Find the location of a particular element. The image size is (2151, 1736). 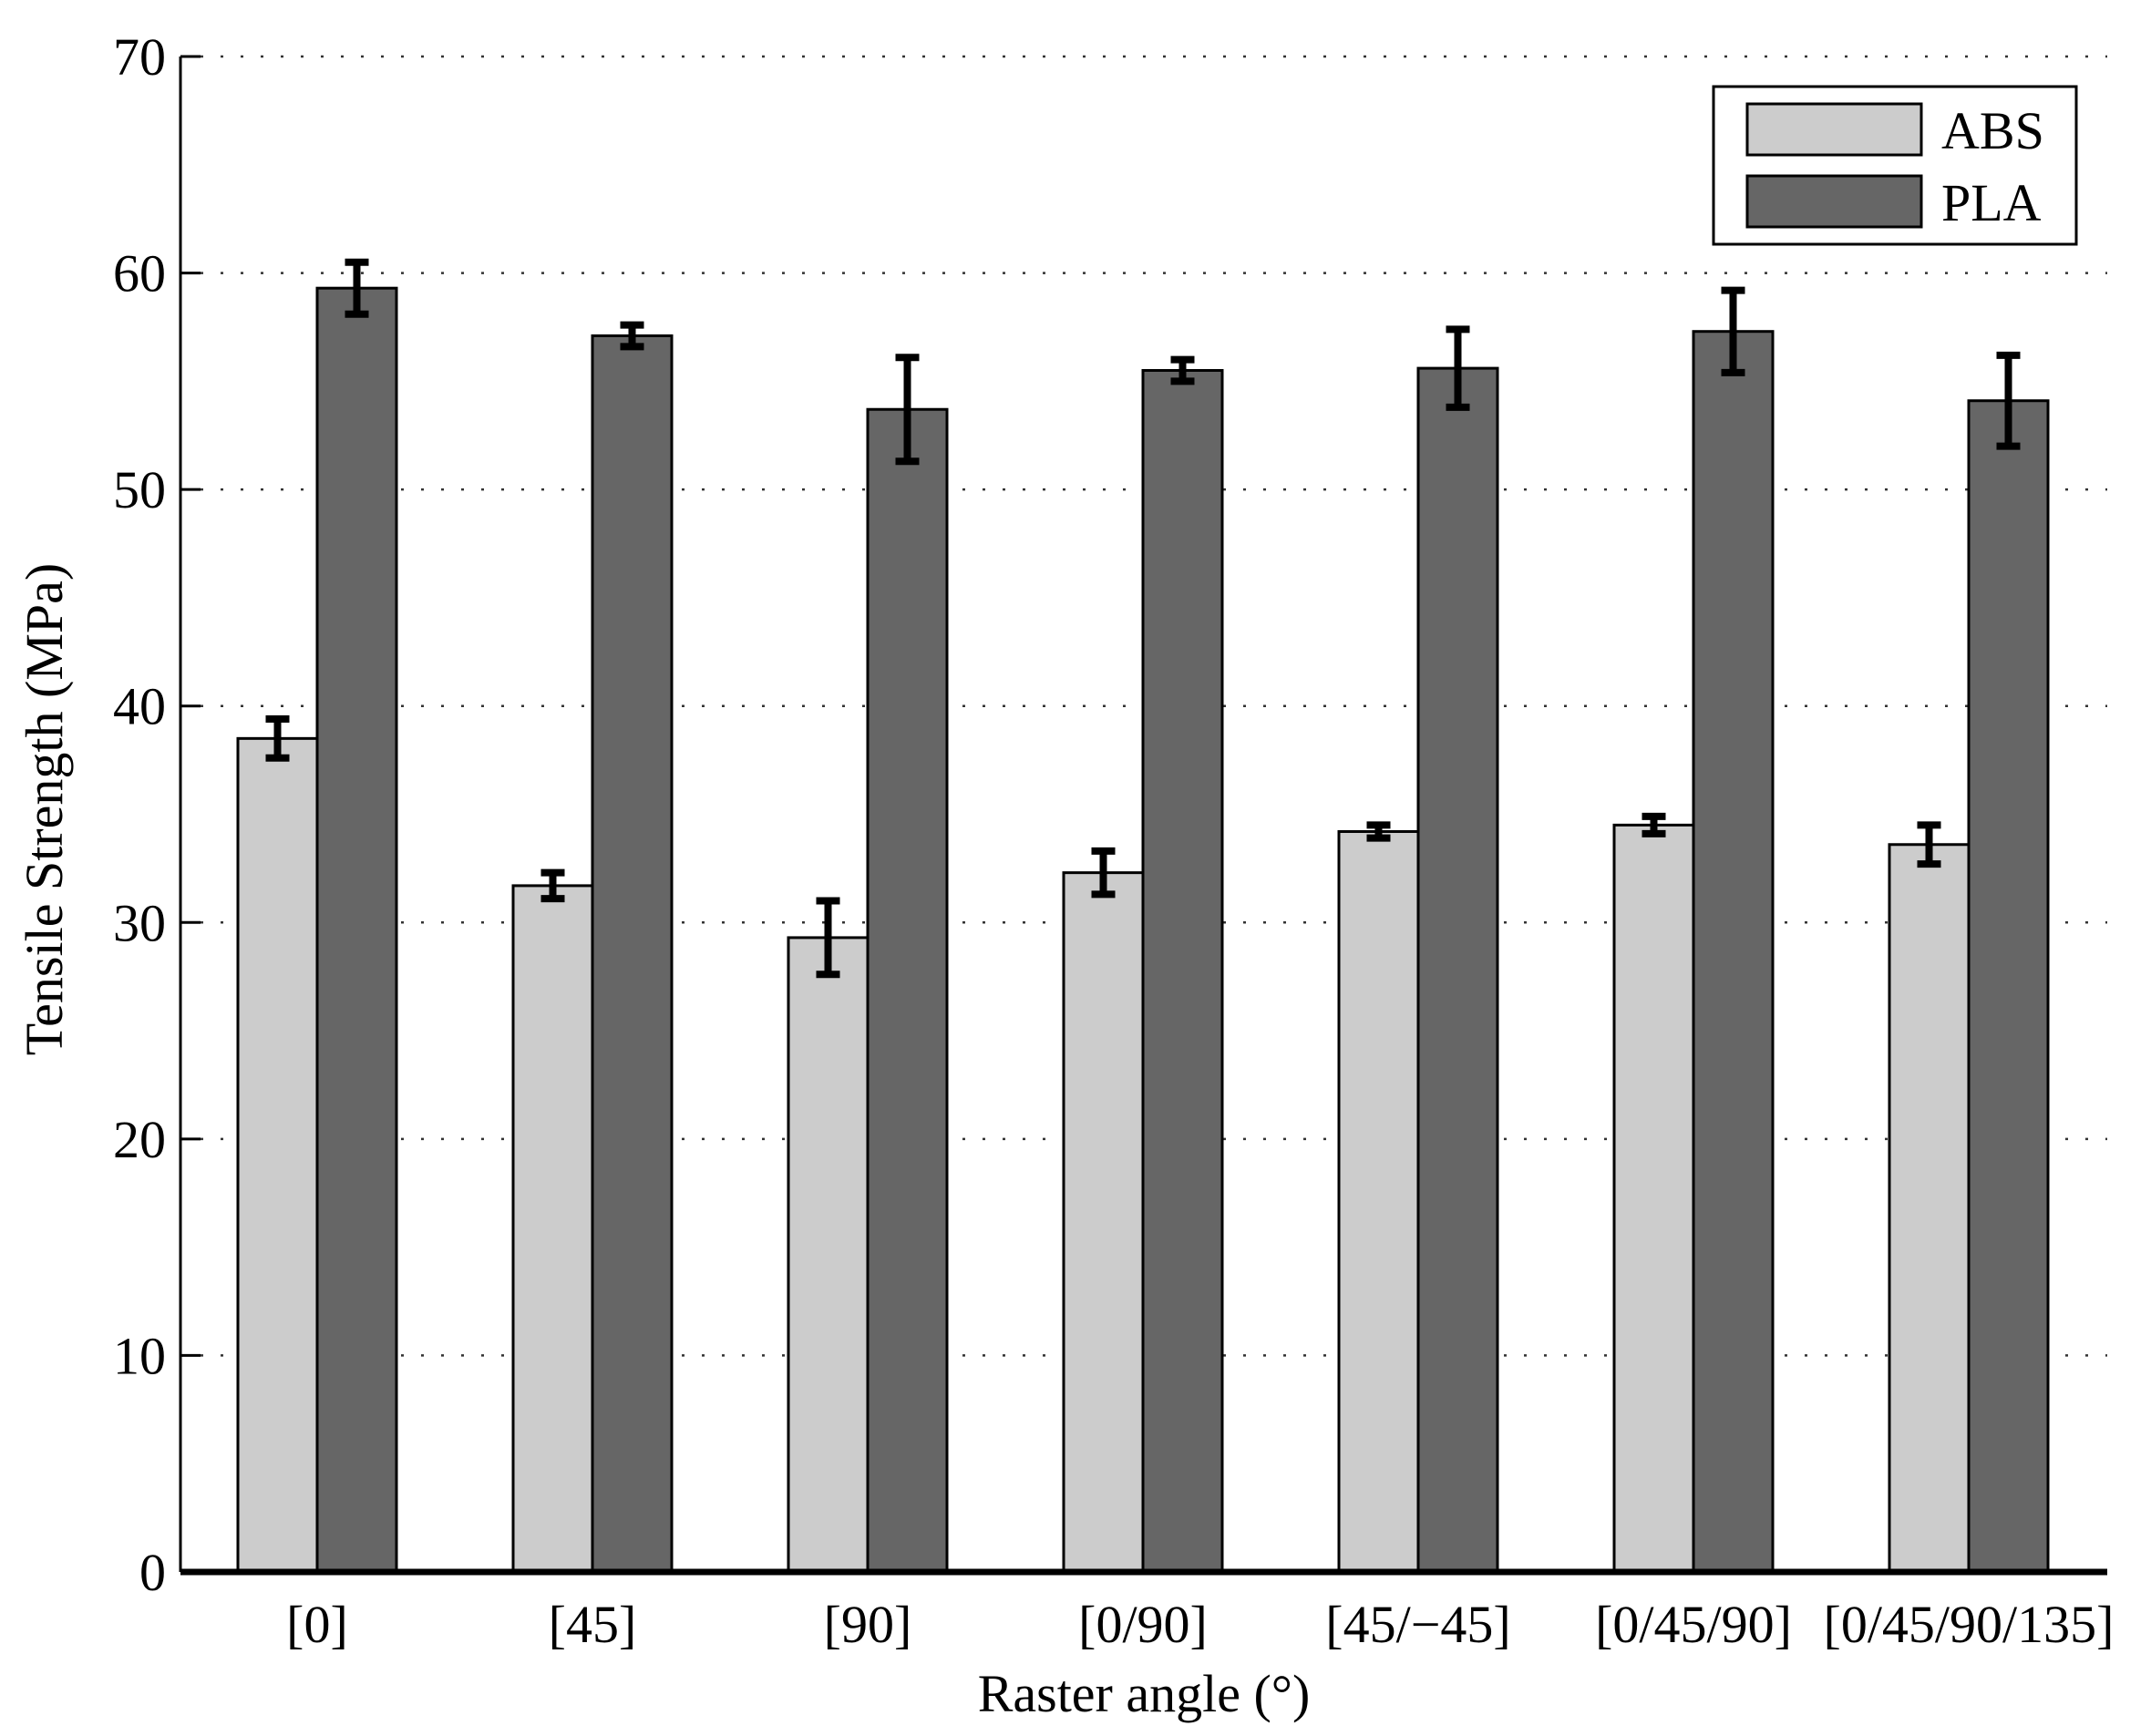

x-tick-label: [45] is located at coordinates (593, 1624).